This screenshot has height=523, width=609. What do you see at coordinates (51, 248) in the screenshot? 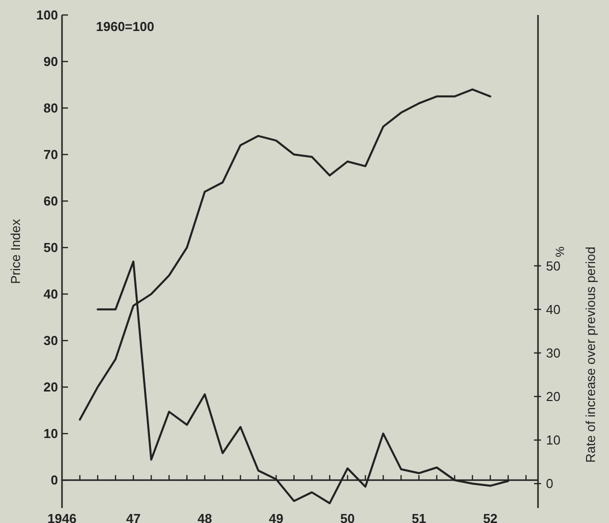
I see `y-tick-label: 50` at bounding box center [51, 248].